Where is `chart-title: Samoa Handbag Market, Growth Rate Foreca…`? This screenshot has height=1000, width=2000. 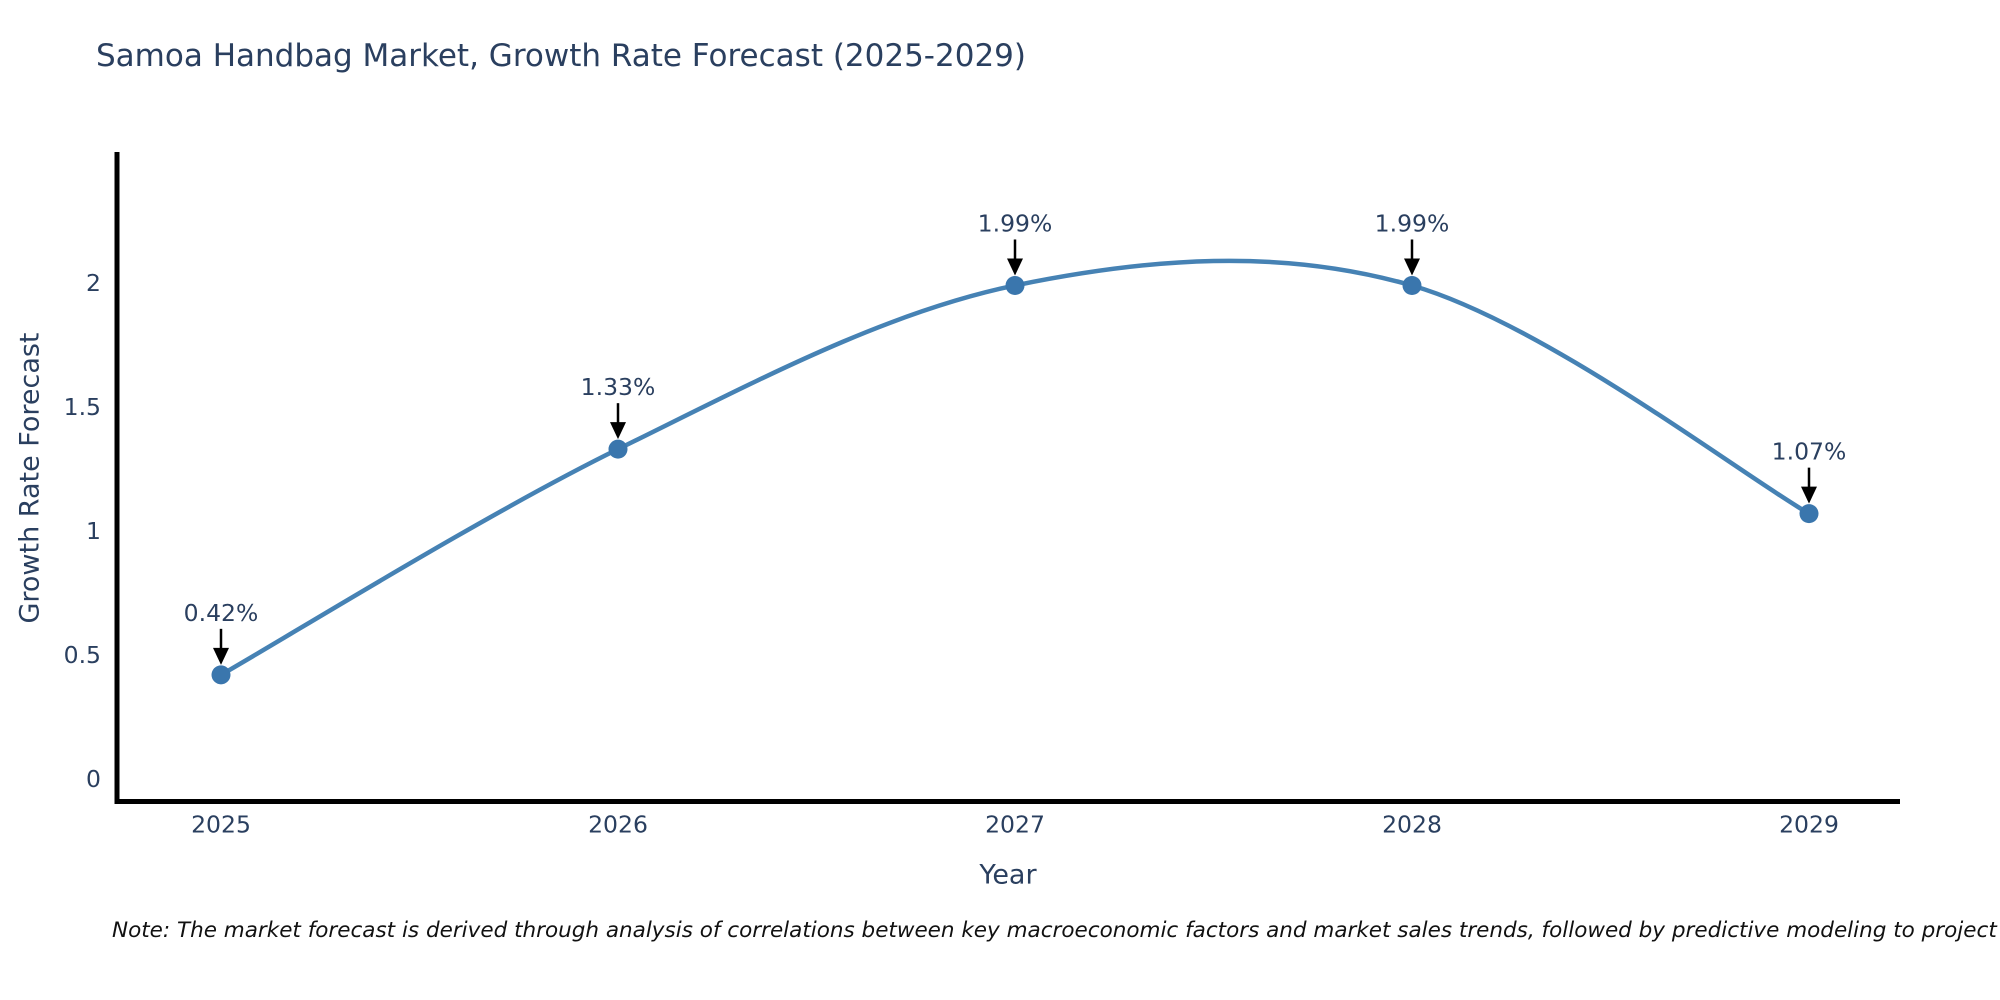
chart-title: Samoa Handbag Market, Growth Rate Foreca… is located at coordinates (561, 56).